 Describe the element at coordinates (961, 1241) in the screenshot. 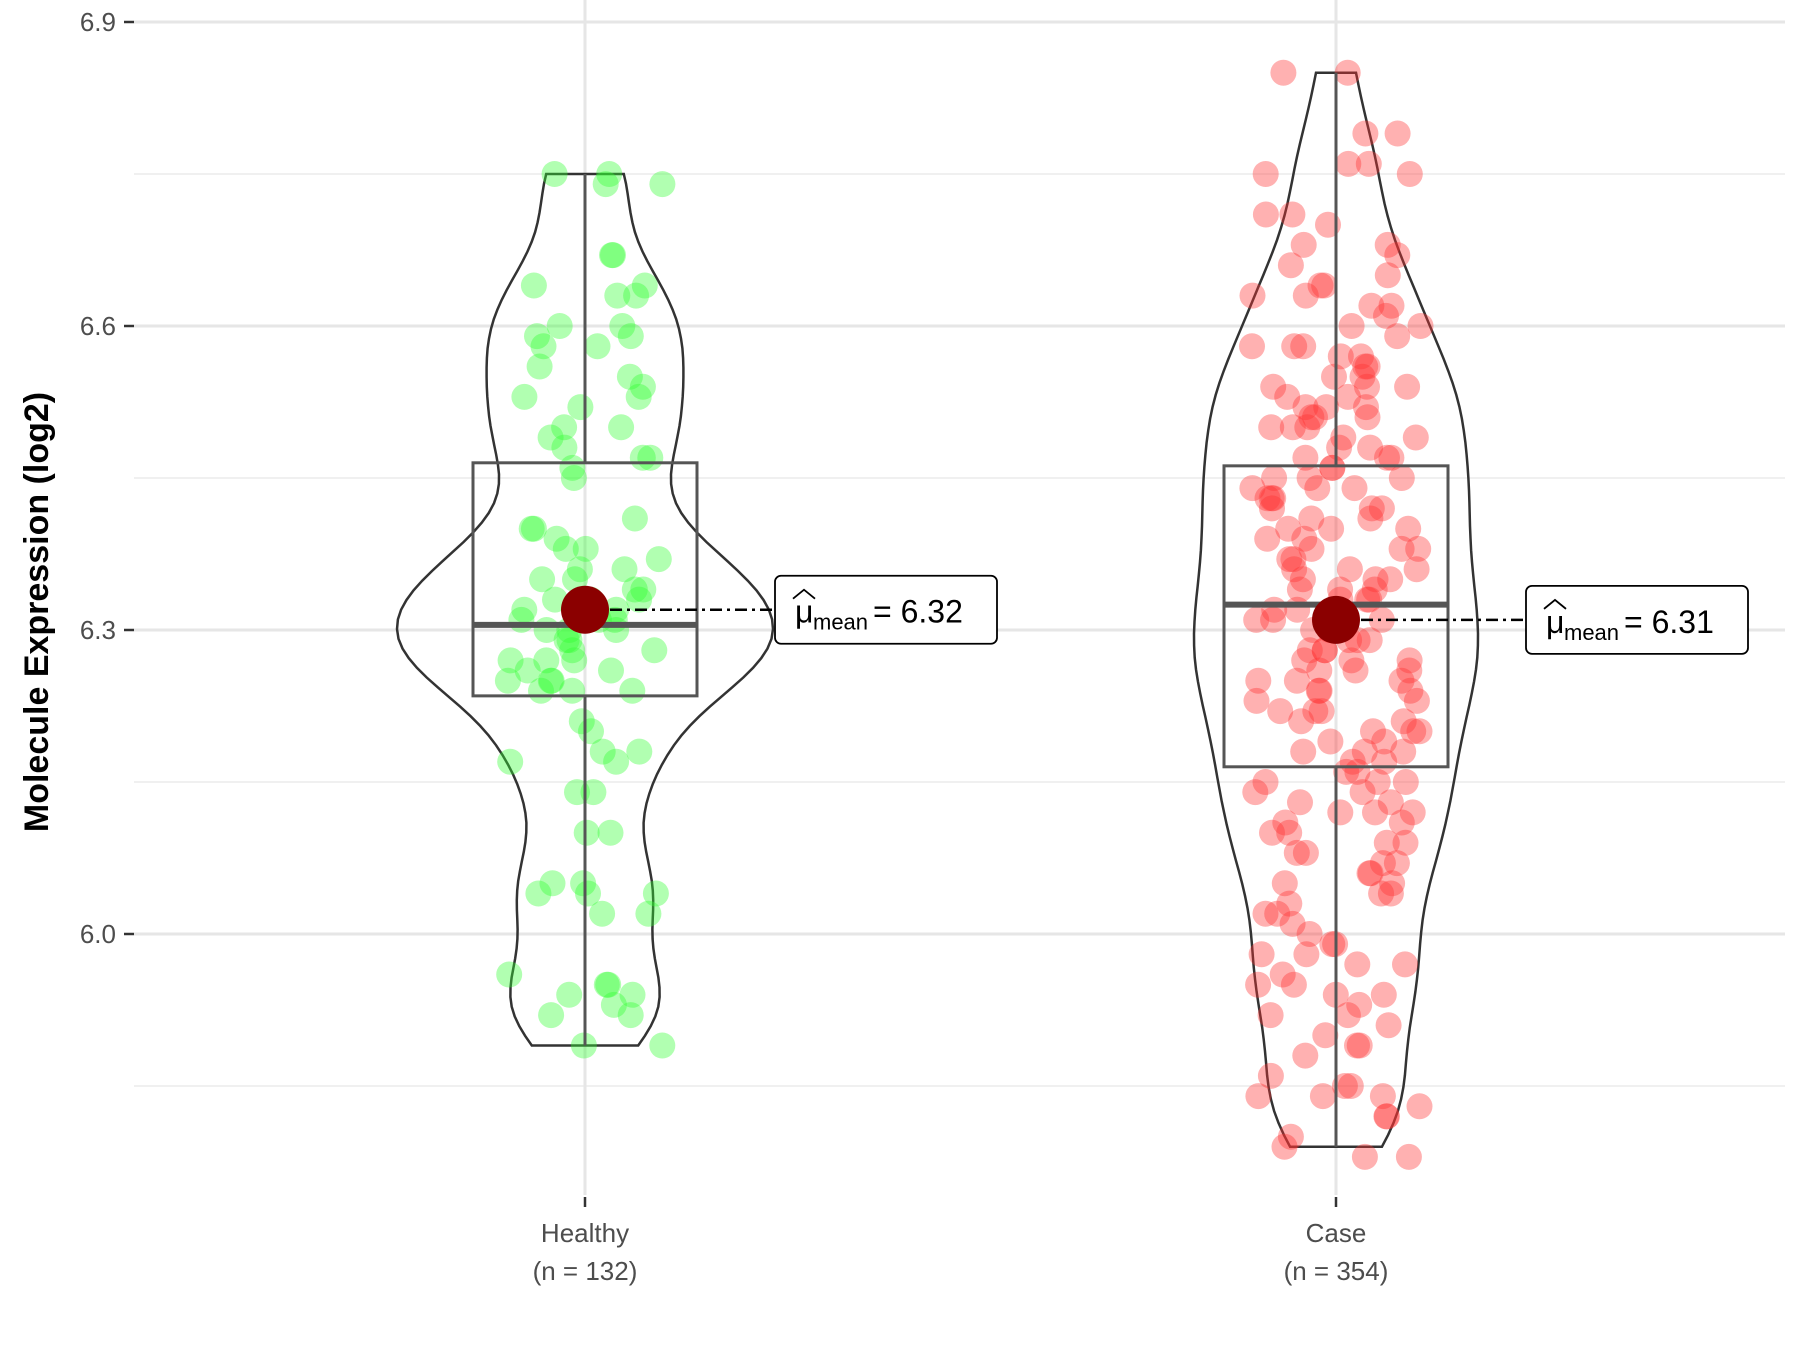

I see `x-axis: Healthy (n = 132) Case (n = 354)` at that location.